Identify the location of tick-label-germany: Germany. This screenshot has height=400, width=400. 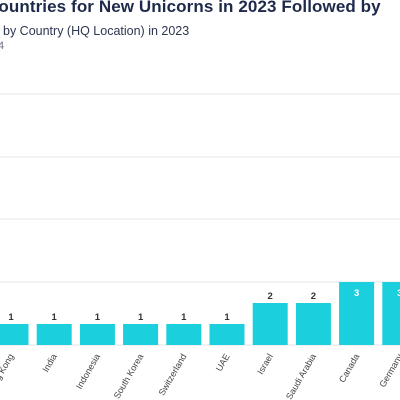
(388, 370).